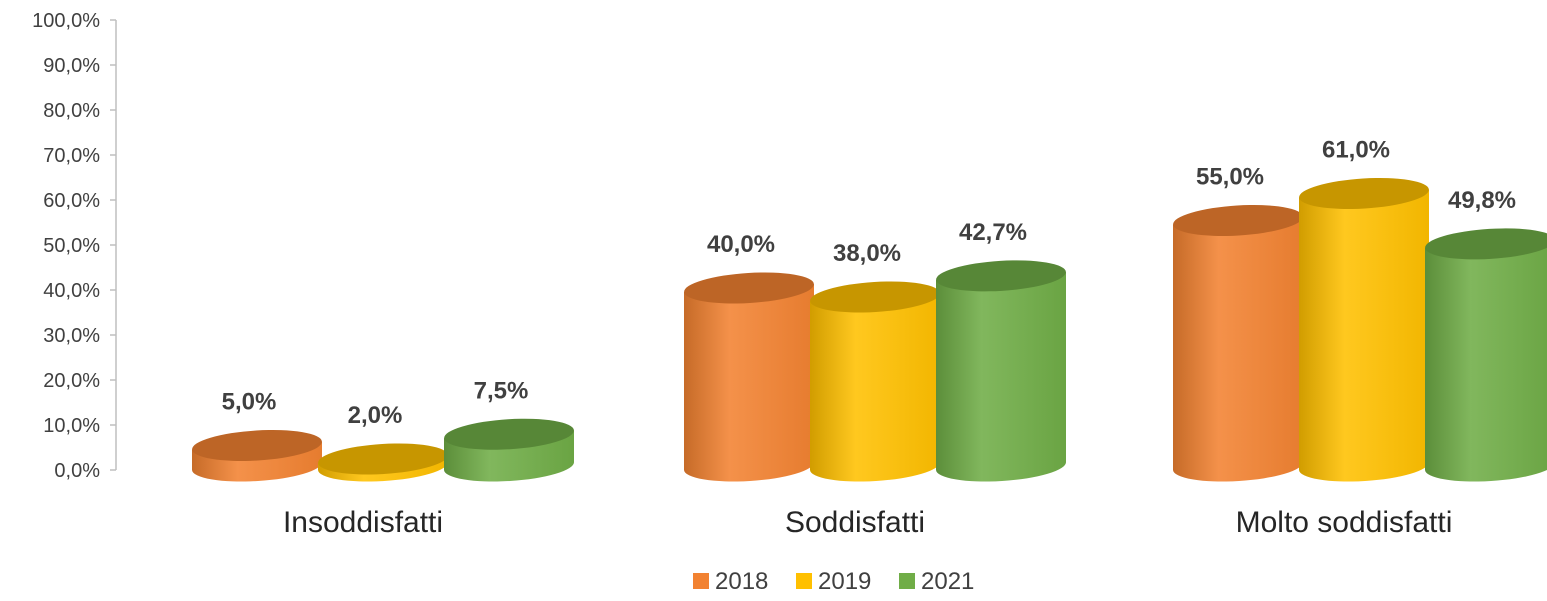 The width and height of the screenshot is (1547, 601). I want to click on y-tick-label: 0,0%, so click(77, 471).